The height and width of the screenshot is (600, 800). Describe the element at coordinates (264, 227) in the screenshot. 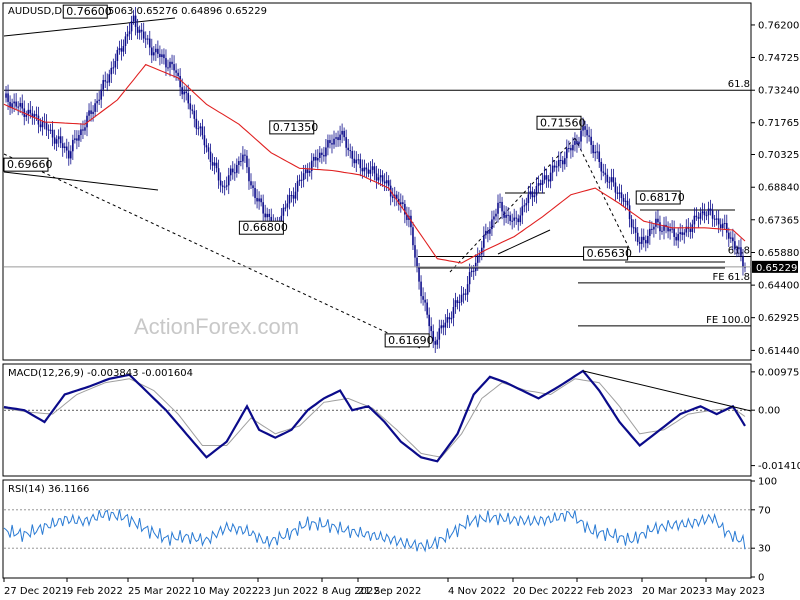

I see `price-marker-label: 0.66800` at that location.